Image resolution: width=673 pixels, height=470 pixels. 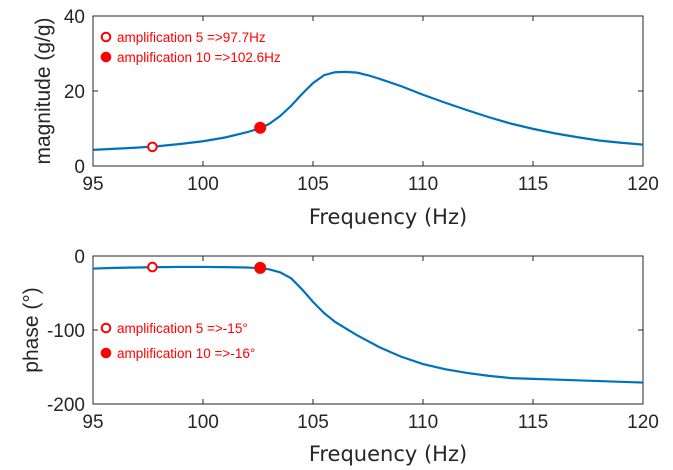 I want to click on y-axis-label: magnitude (g/g), so click(x=43, y=90).